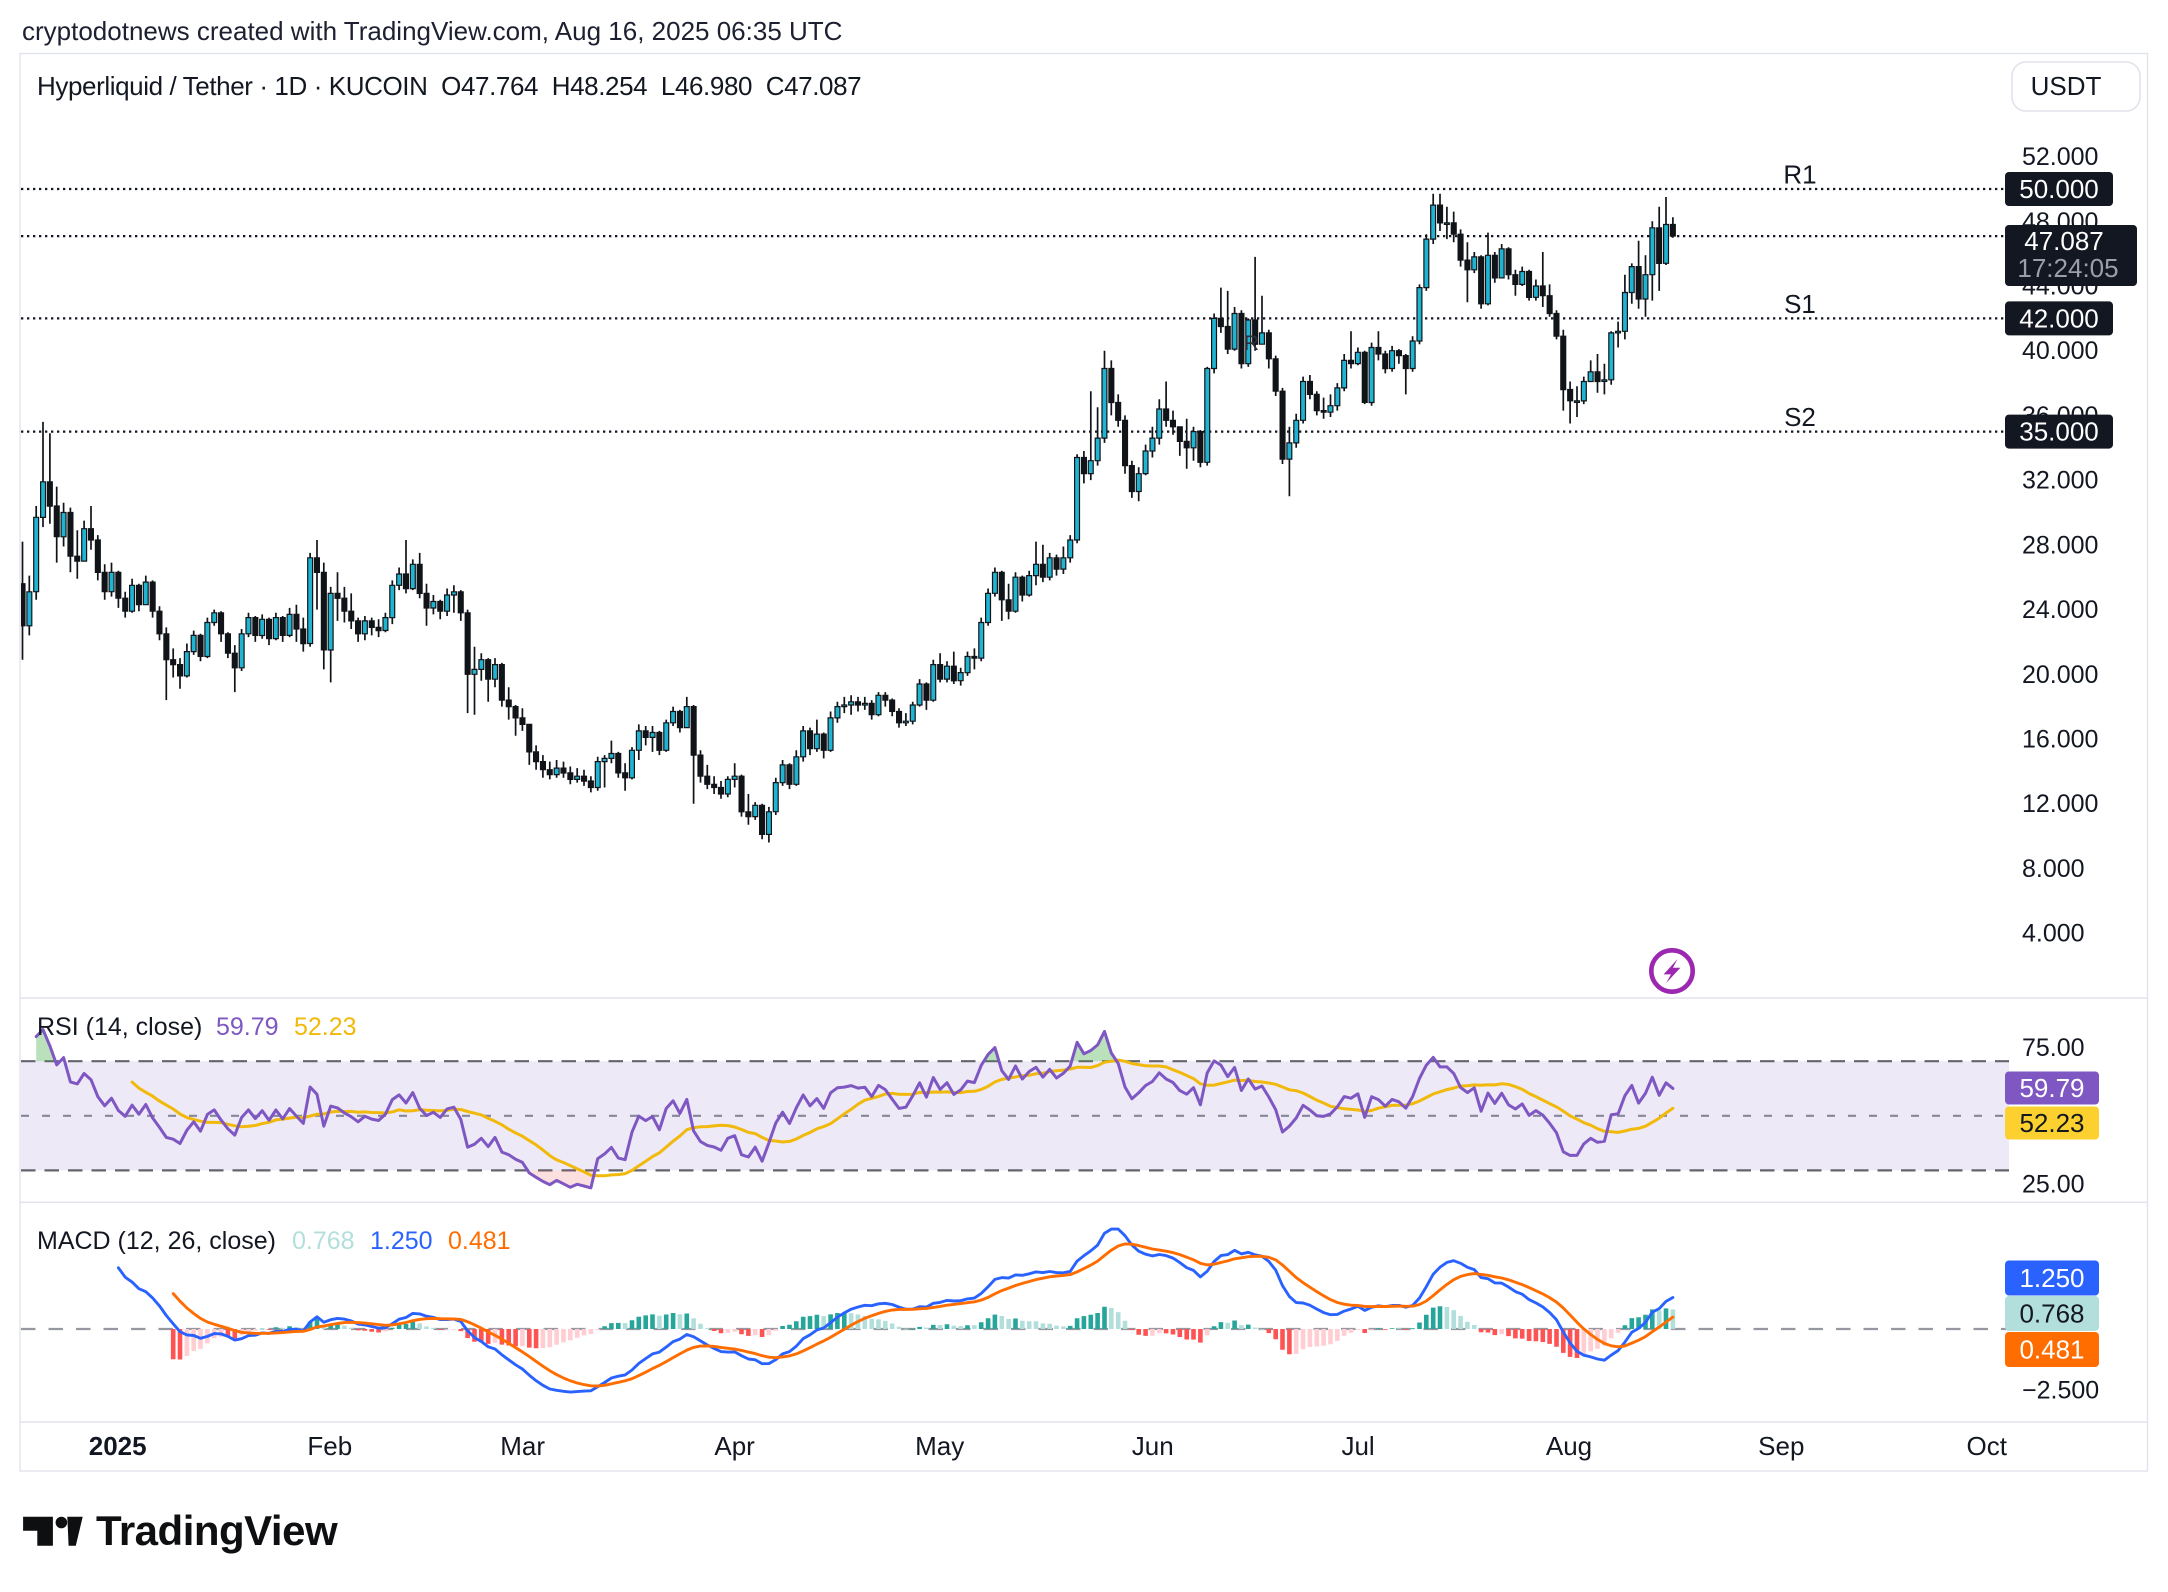 The height and width of the screenshot is (1592, 2168). Describe the element at coordinates (734, 1446) in the screenshot. I see `svg-text: Apr` at that location.